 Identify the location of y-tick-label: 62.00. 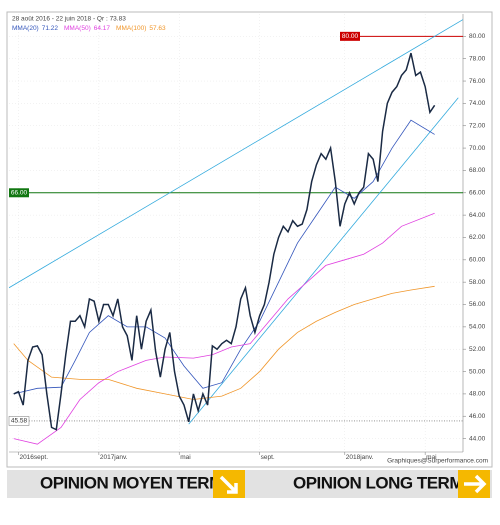
(477, 237).